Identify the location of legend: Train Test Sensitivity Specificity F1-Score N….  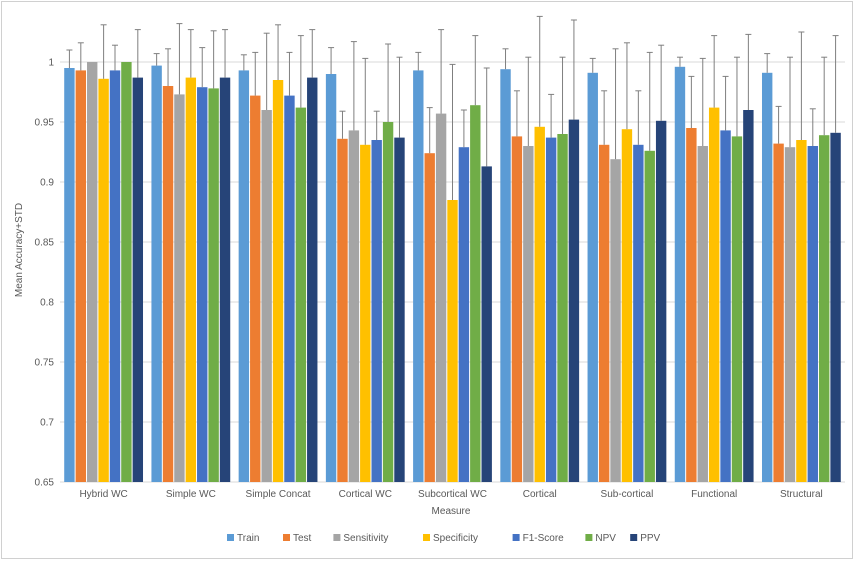
(444, 538).